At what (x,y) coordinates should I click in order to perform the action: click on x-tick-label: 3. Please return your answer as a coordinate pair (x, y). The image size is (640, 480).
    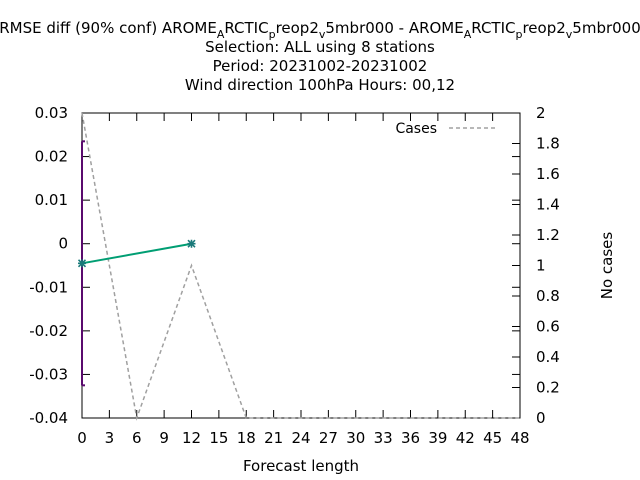
    Looking at the image, I should click on (110, 438).